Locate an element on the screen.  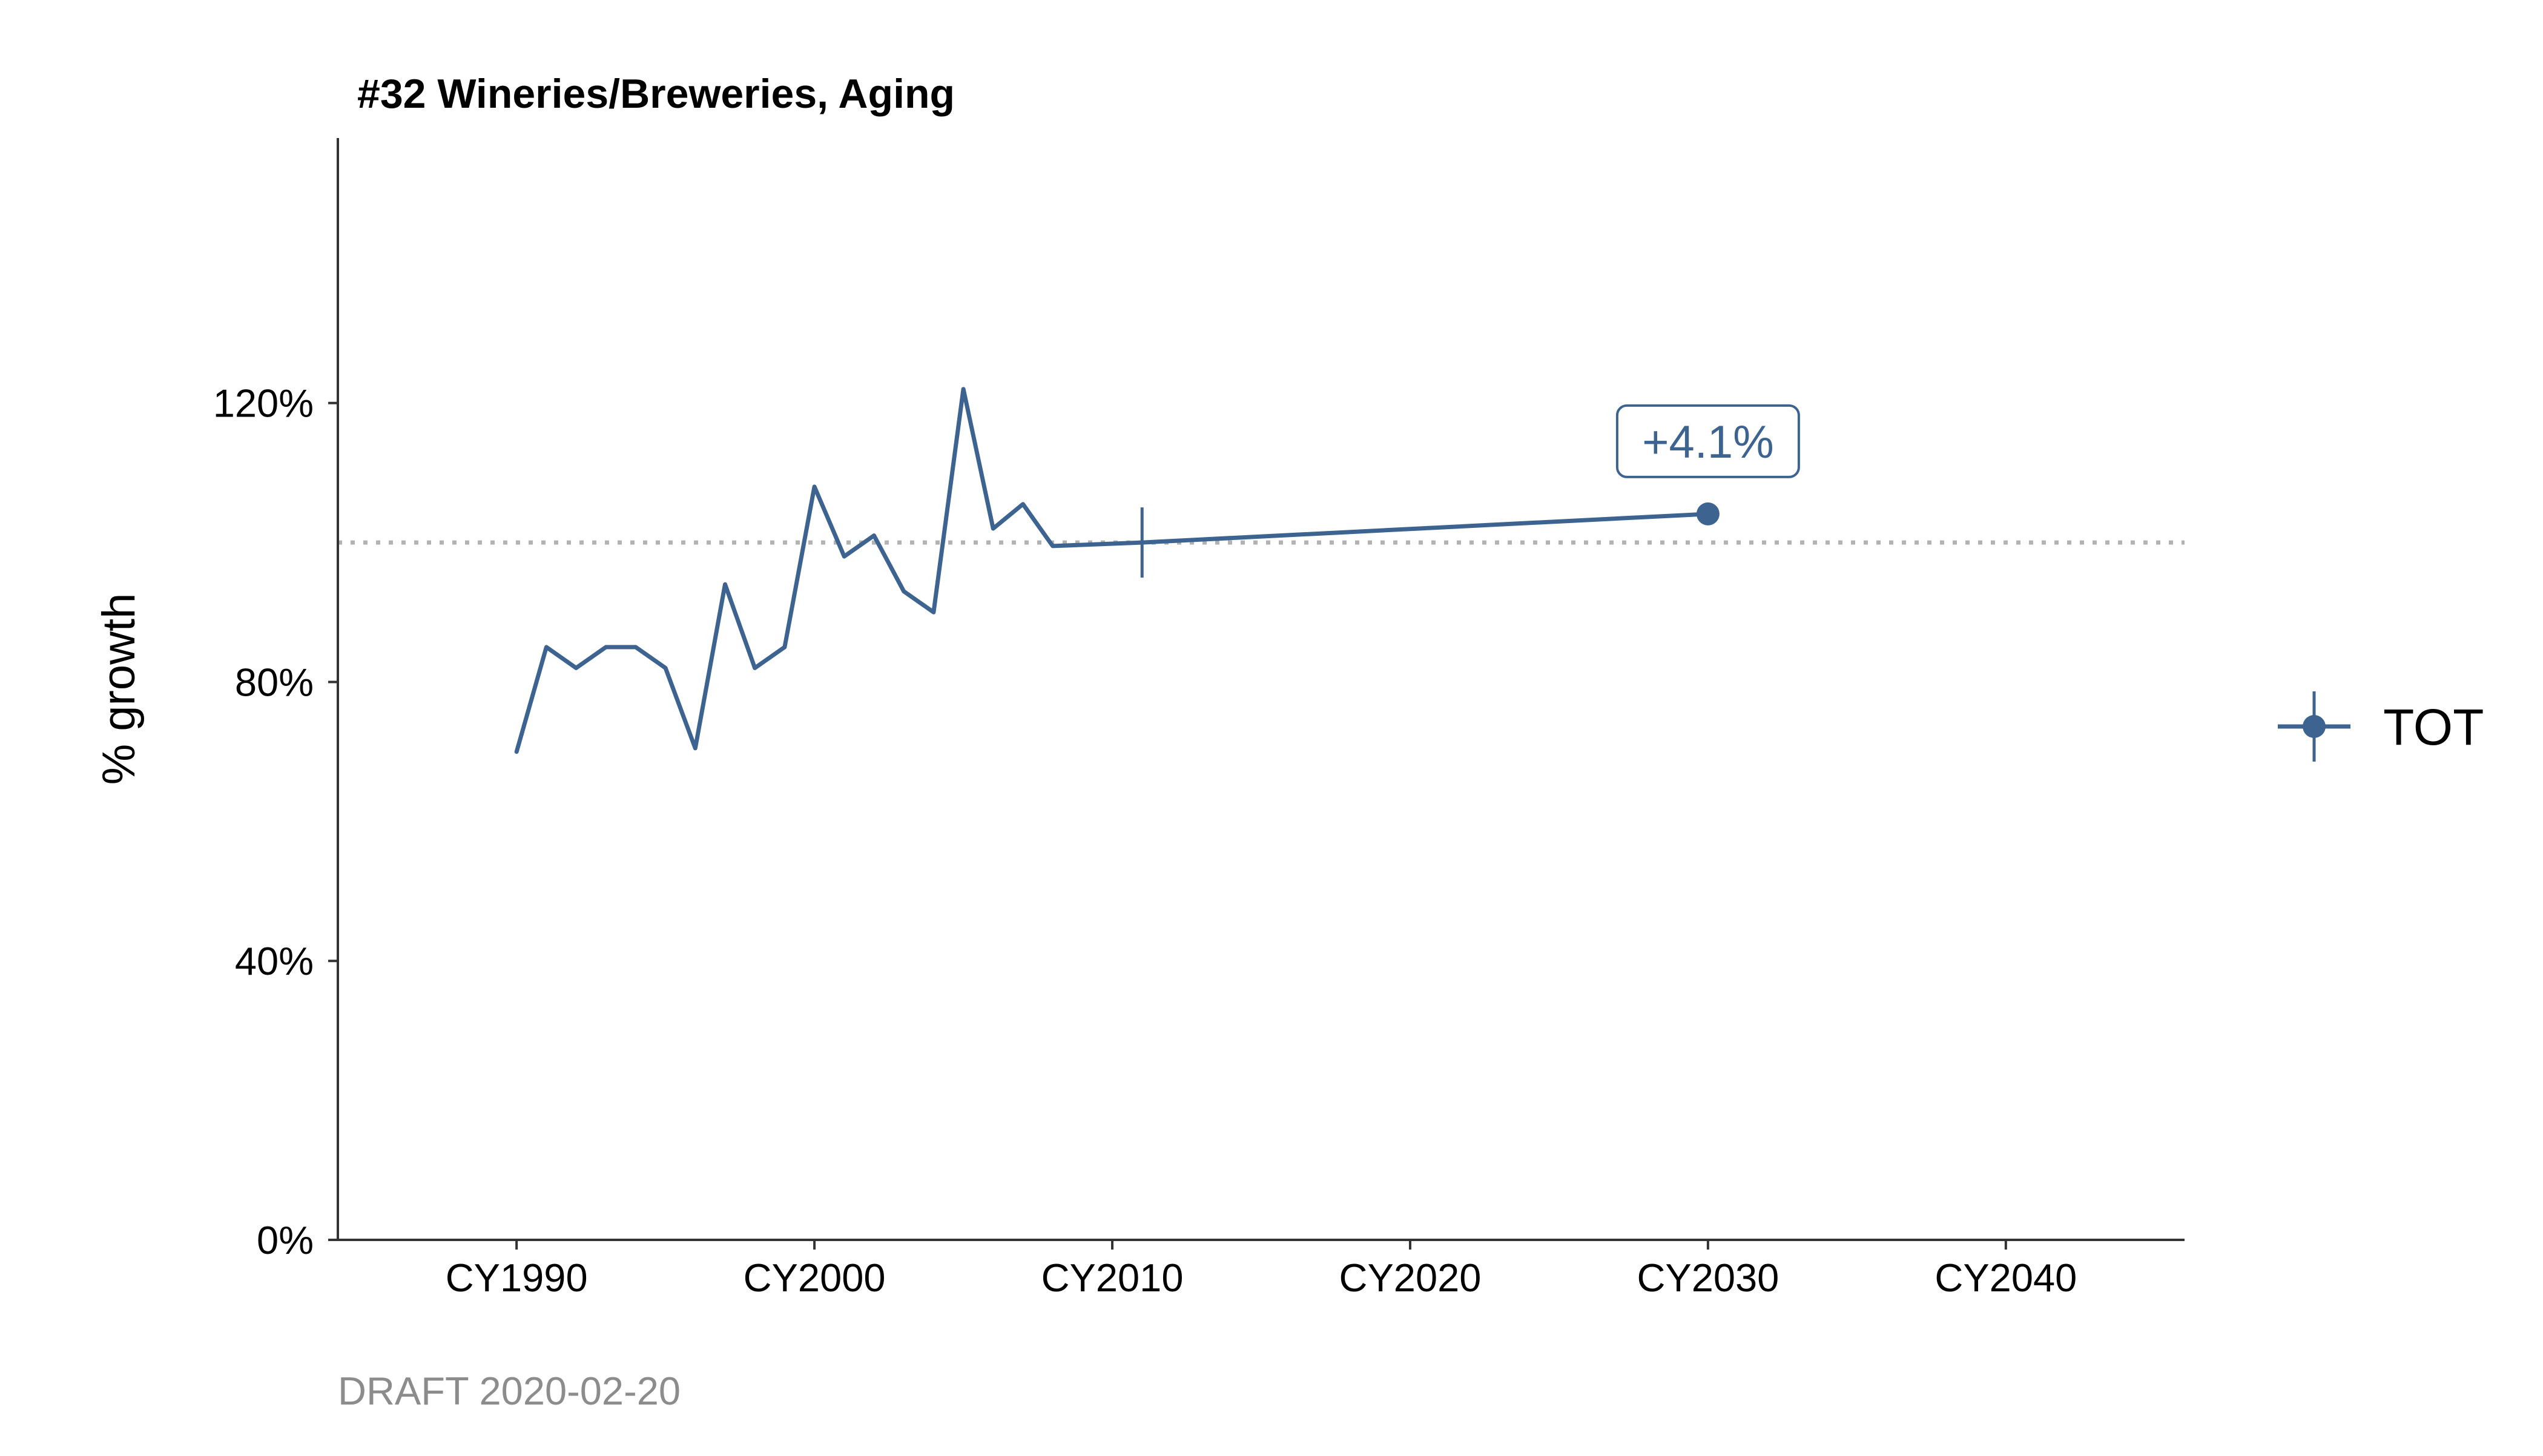
x-tick-label: CY2030 is located at coordinates (1708, 1278).